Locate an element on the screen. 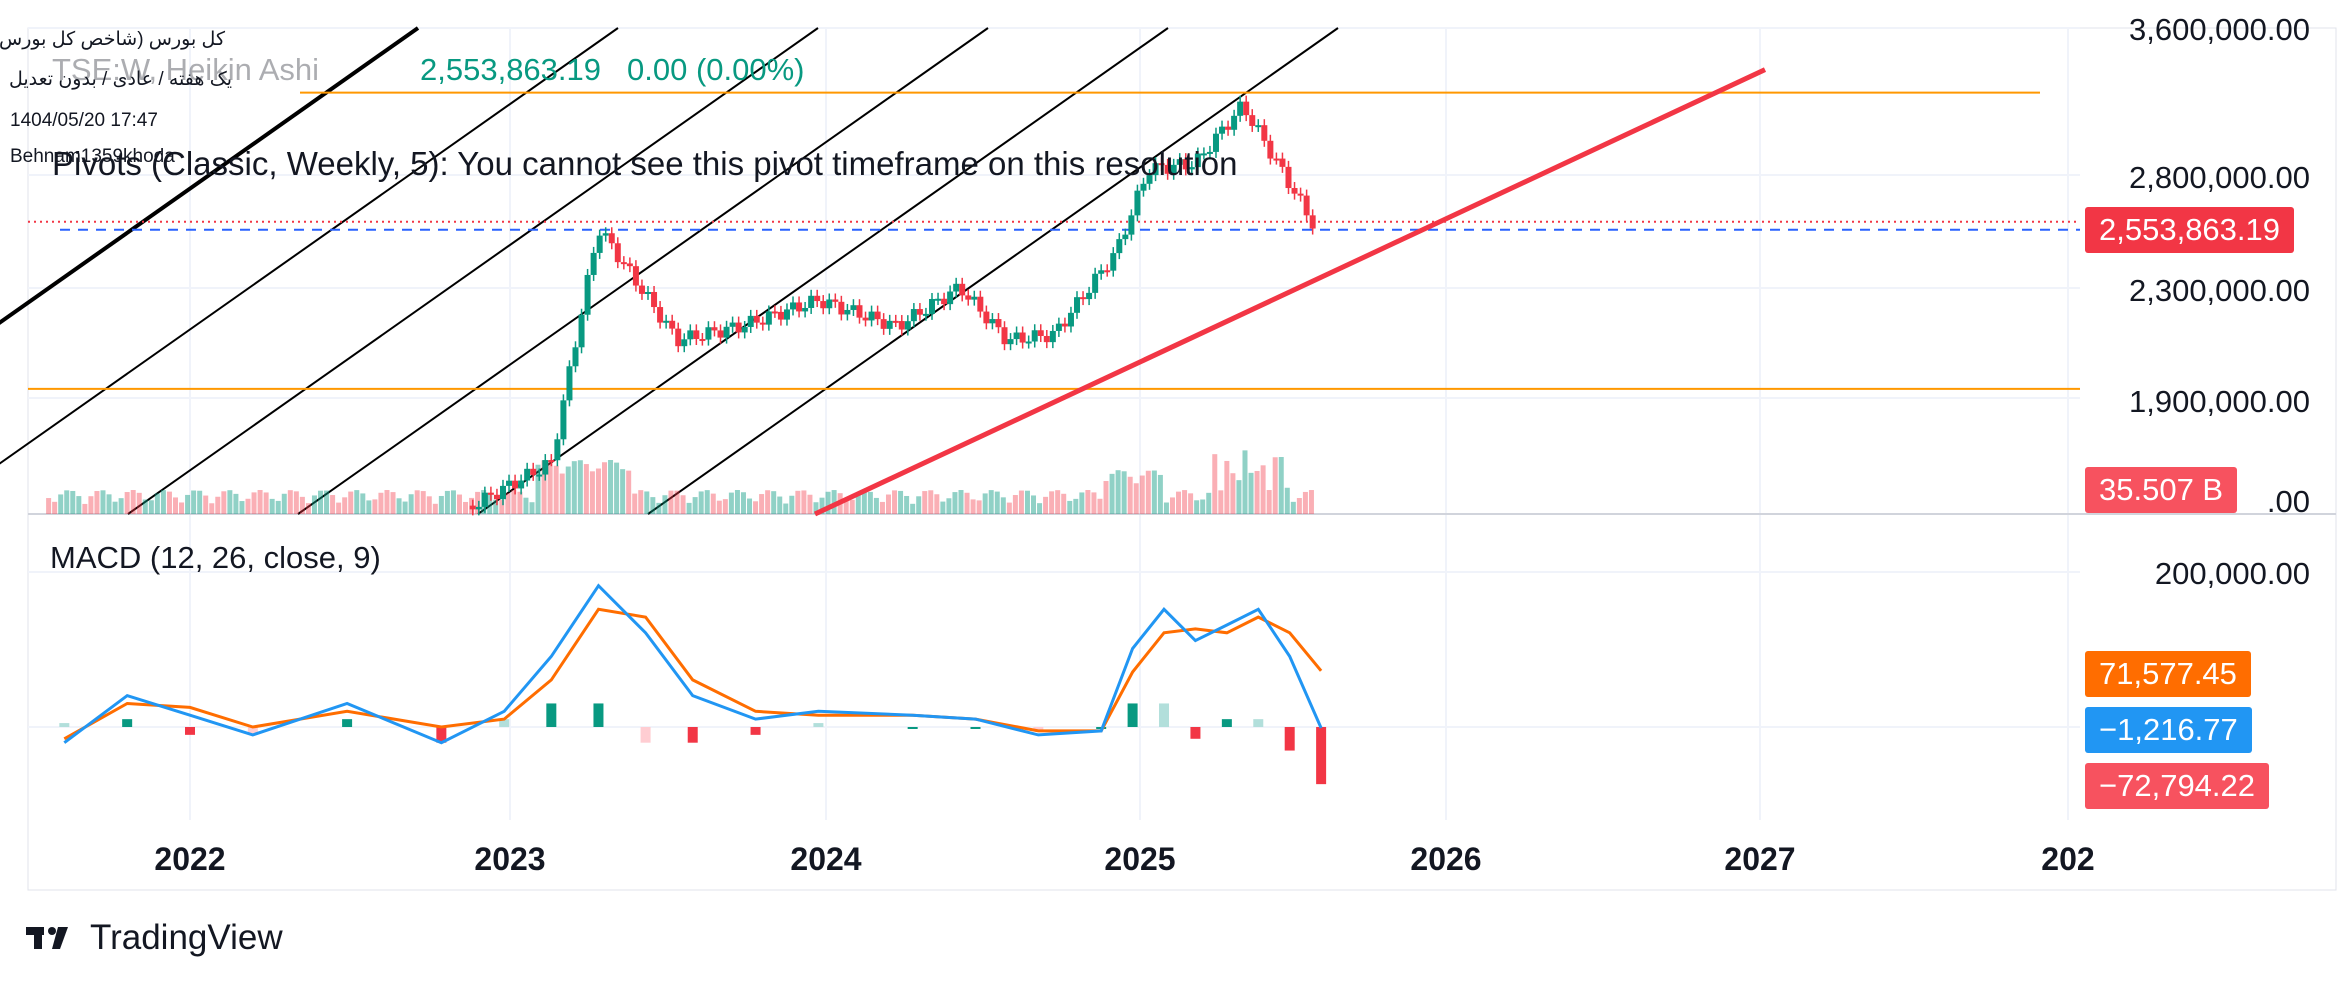 The height and width of the screenshot is (982, 2338). x-tick-label: 202 is located at coordinates (2067, 859).